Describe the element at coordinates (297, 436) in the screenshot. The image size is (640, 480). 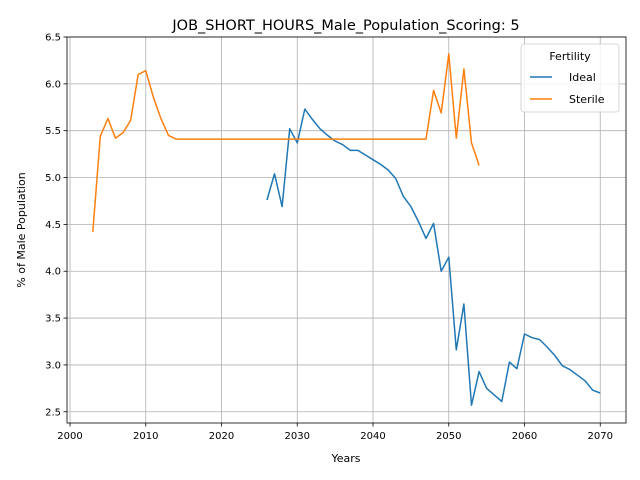
I see `x-tick-label: 2030` at that location.